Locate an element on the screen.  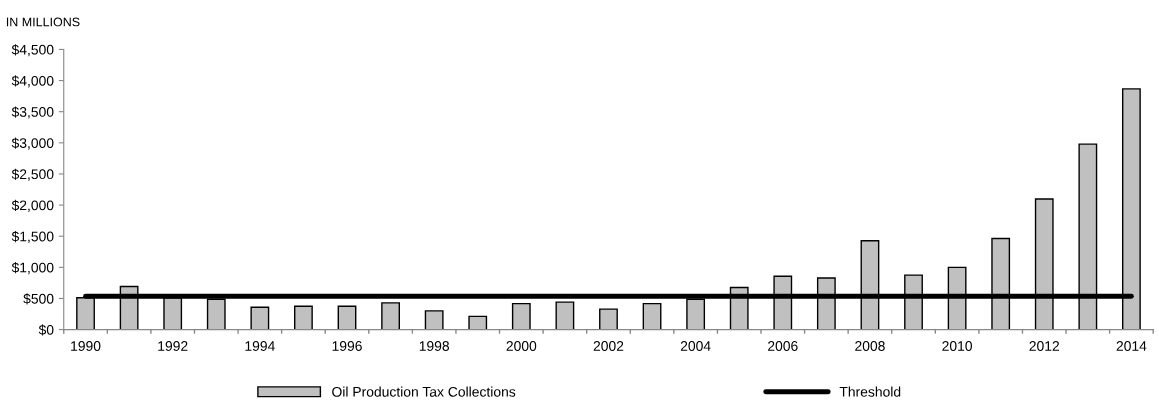
x-tick-label: 2008 is located at coordinates (870, 346).